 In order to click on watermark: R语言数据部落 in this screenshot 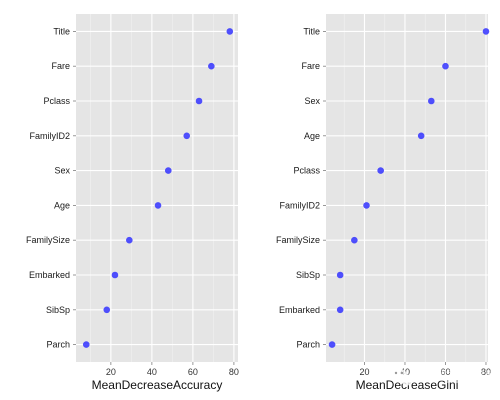, I will do `click(443, 377)`.